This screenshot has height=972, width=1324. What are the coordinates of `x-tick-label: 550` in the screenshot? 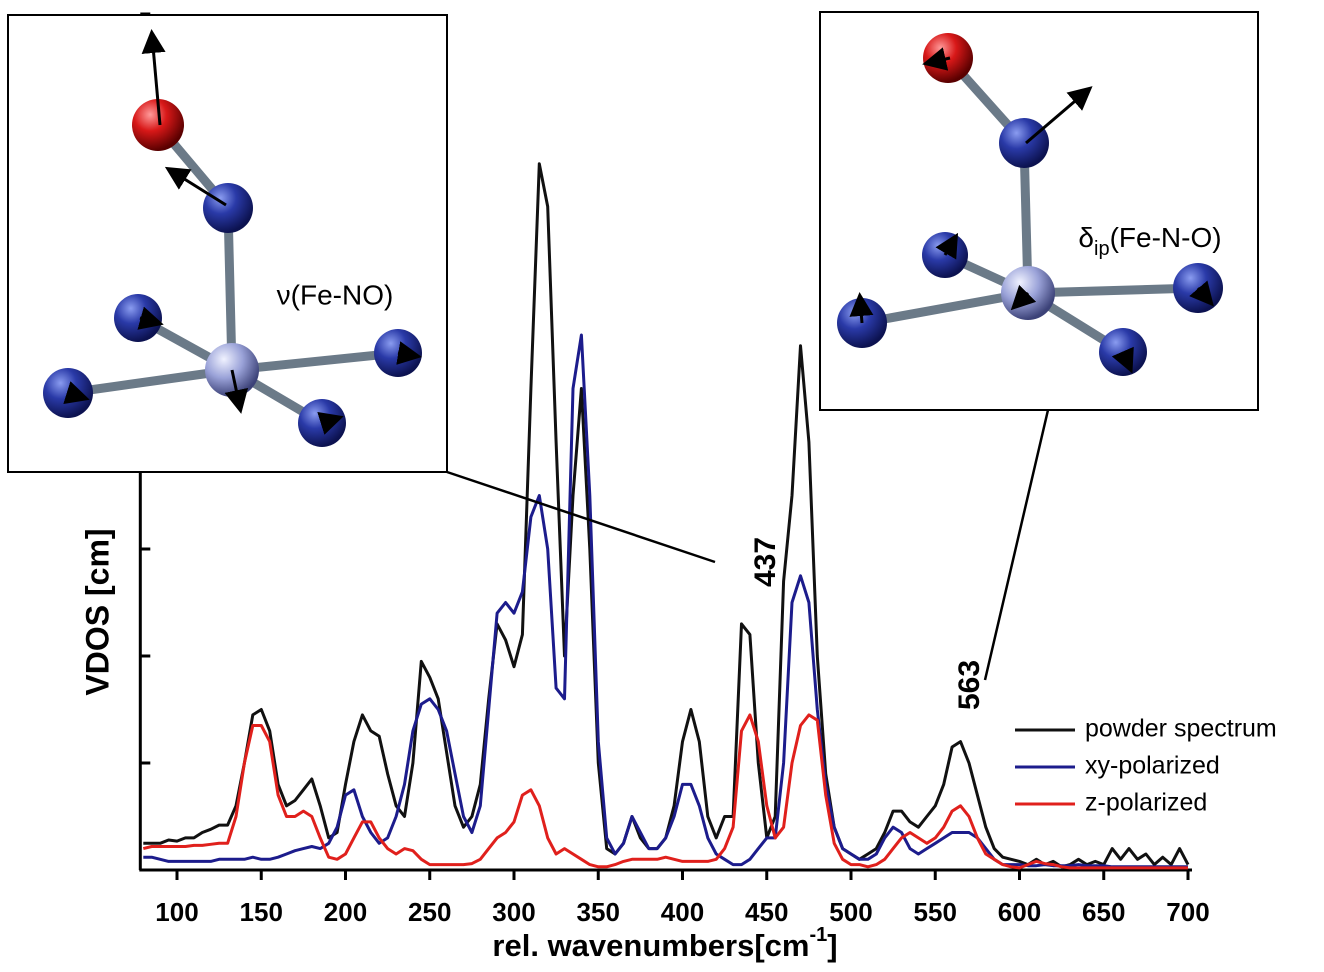 It's located at (935, 912).